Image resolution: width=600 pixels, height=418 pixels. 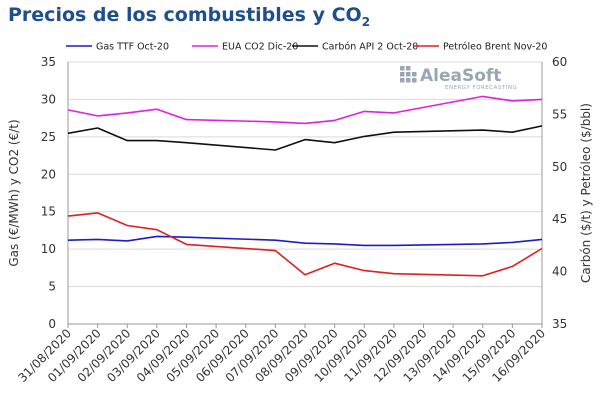 I want to click on legend-label: Petróleo Brent Nov-20, so click(x=495, y=47).